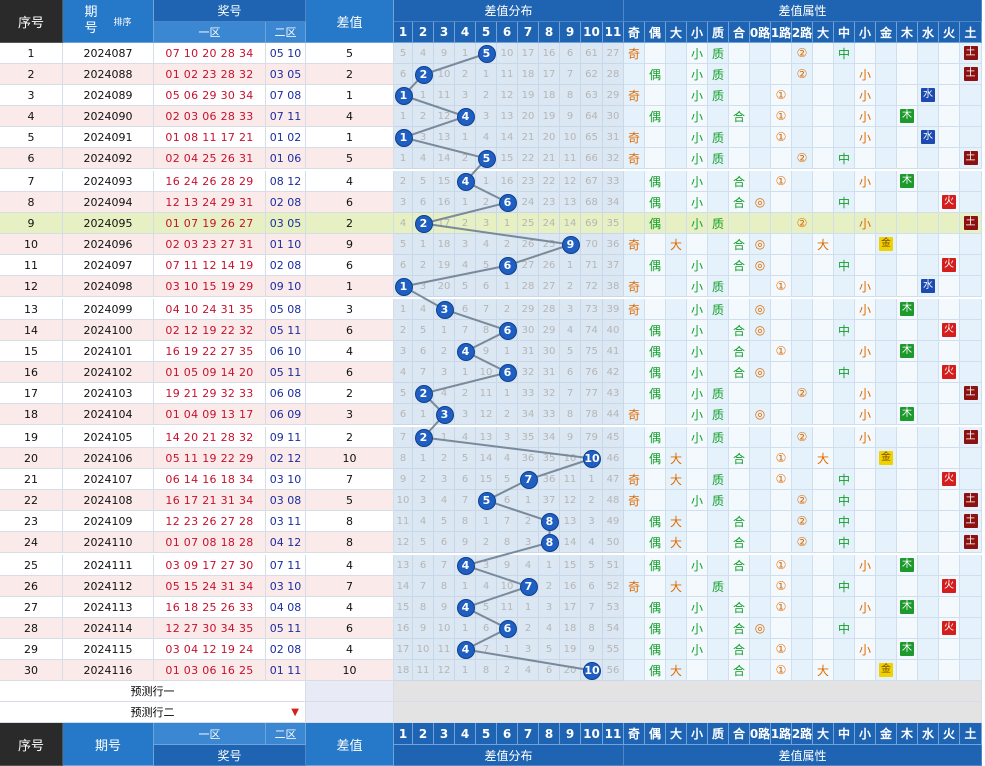 This screenshot has height=766, width=985. What do you see at coordinates (295, 712) in the screenshot?
I see `dropdown-arrow-icon: ▼` at bounding box center [295, 712].